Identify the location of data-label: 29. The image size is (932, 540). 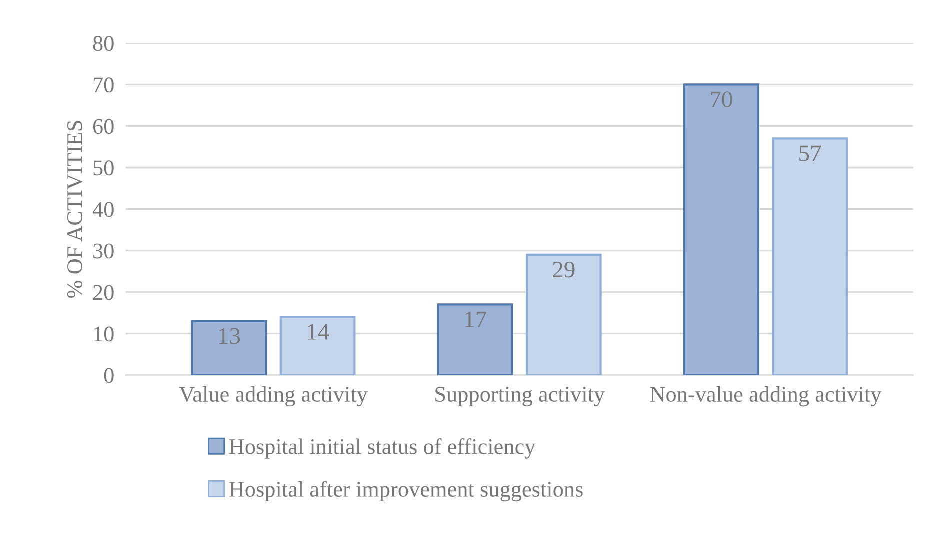
(564, 270).